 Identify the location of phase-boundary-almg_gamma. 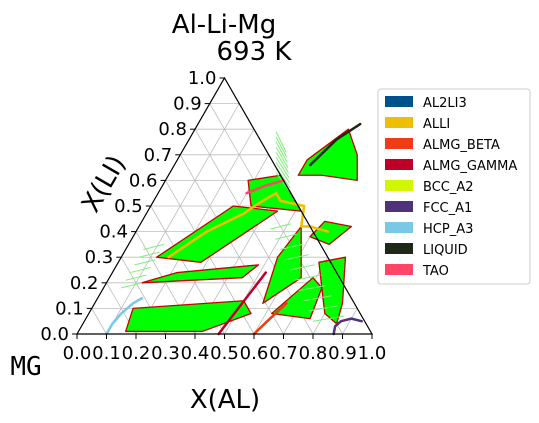
(242, 303).